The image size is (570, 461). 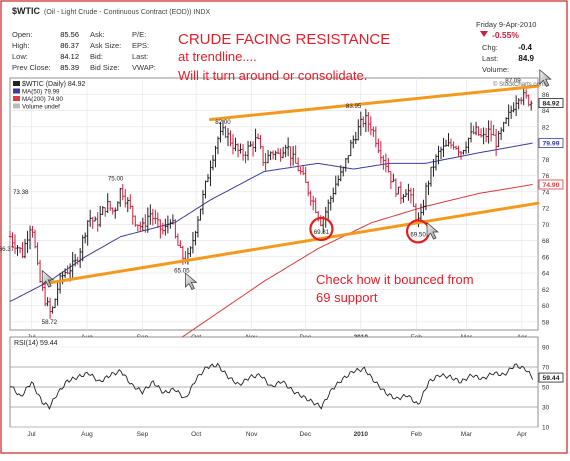 I want to click on rsi-value-tag, so click(x=551, y=377).